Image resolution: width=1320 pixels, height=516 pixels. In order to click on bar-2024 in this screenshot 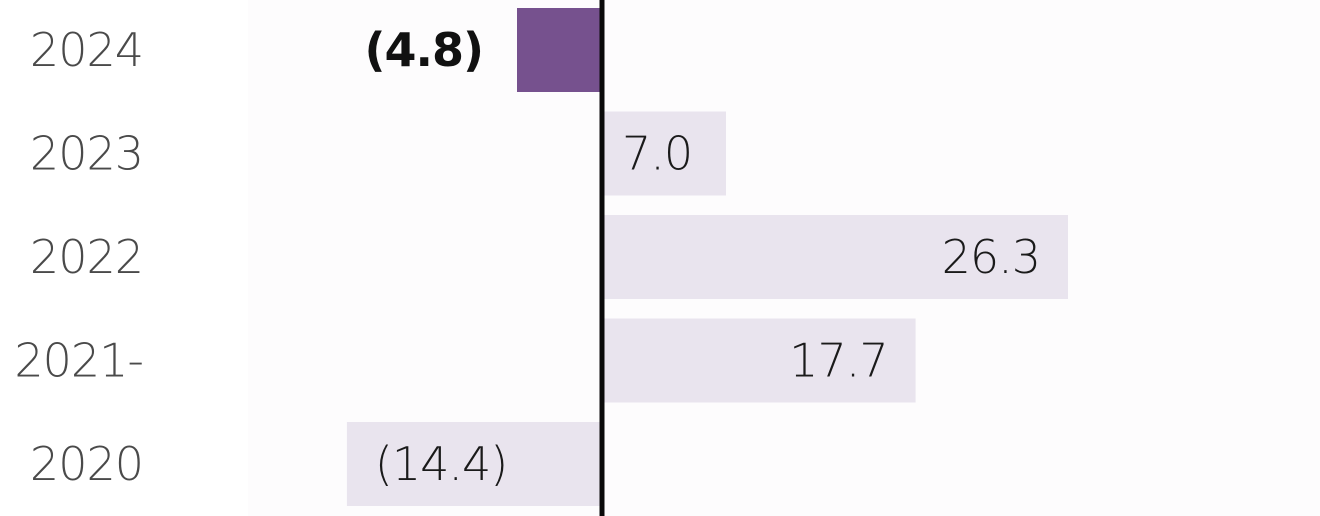, I will do `click(559, 50)`.